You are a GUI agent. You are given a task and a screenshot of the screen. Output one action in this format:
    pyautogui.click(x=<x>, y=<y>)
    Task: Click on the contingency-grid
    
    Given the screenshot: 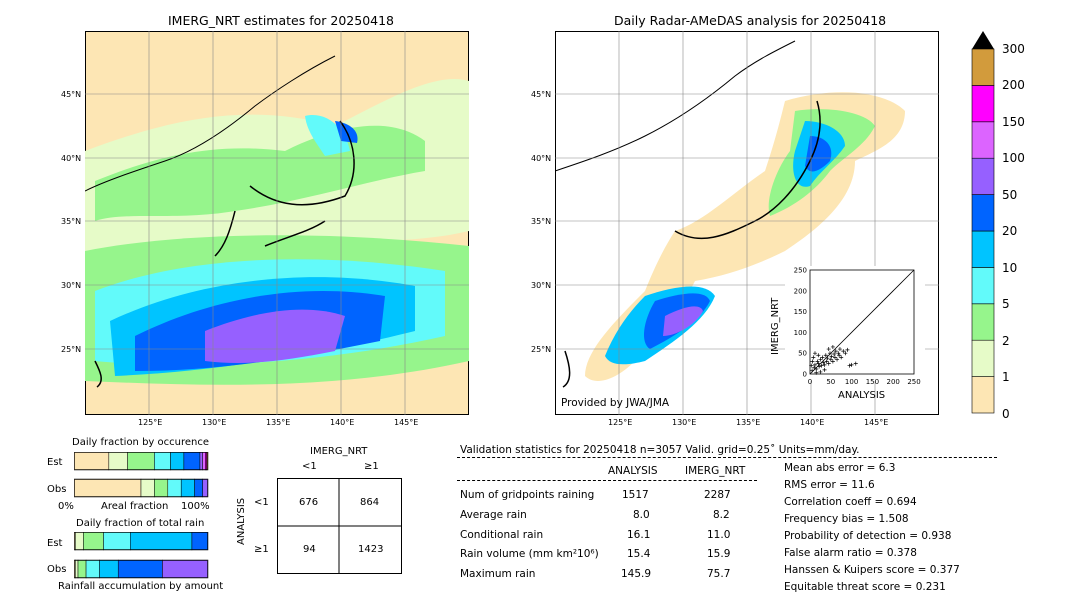 What is the action you would take?
    pyautogui.click(x=339, y=526)
    